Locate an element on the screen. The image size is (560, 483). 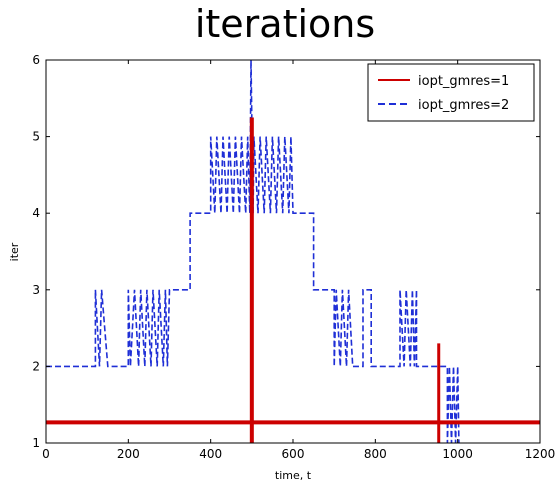
y-tick-label-1: 2 is located at coordinates (36, 366).